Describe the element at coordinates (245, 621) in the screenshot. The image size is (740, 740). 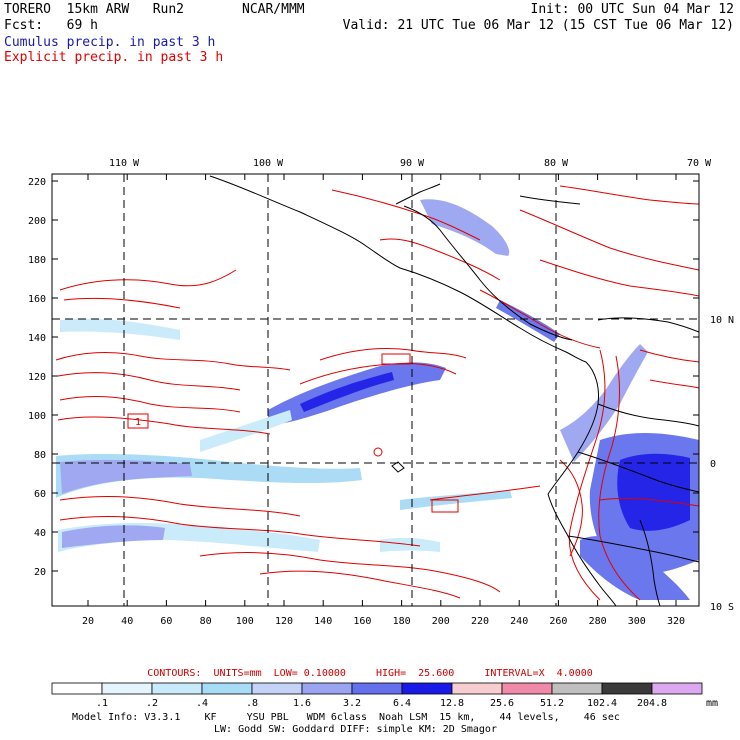
I see `x-tick-label-100: 100` at that location.